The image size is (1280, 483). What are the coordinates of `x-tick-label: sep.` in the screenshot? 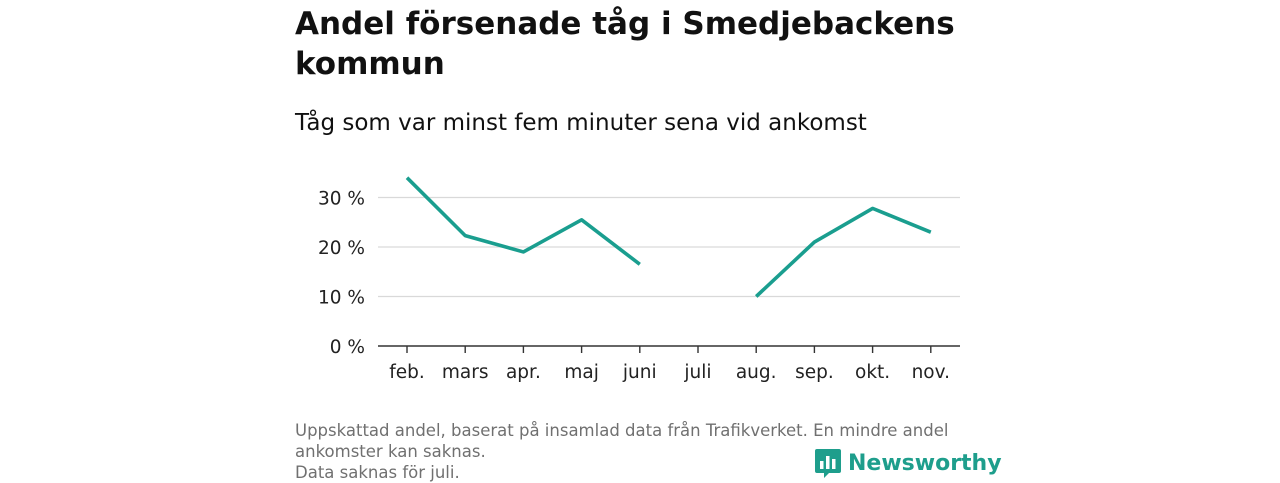 It's located at (814, 372).